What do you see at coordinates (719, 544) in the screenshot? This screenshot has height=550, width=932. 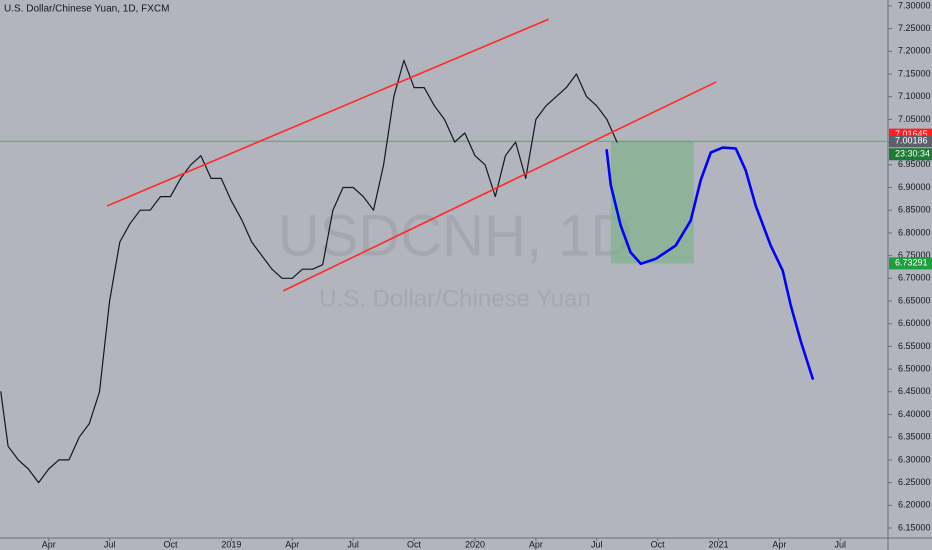 I see `x-tick-label: 2021` at bounding box center [719, 544].